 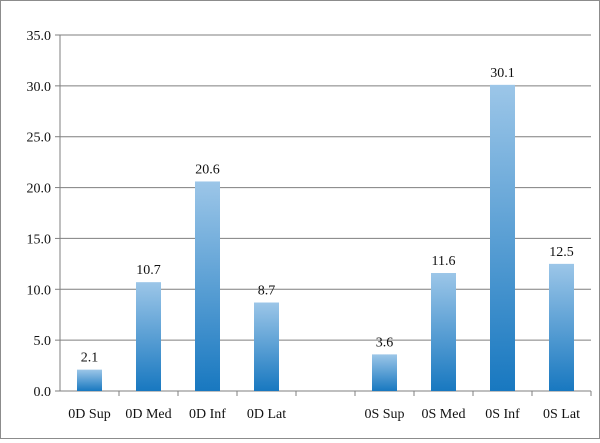 What do you see at coordinates (502, 73) in the screenshot?
I see `data-label: 30.1` at bounding box center [502, 73].